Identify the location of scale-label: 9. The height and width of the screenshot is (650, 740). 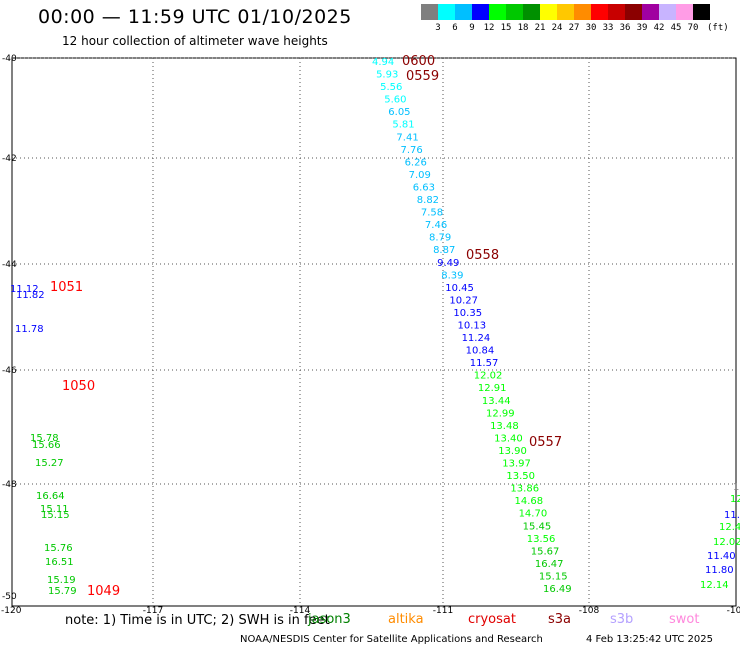
(472, 28).